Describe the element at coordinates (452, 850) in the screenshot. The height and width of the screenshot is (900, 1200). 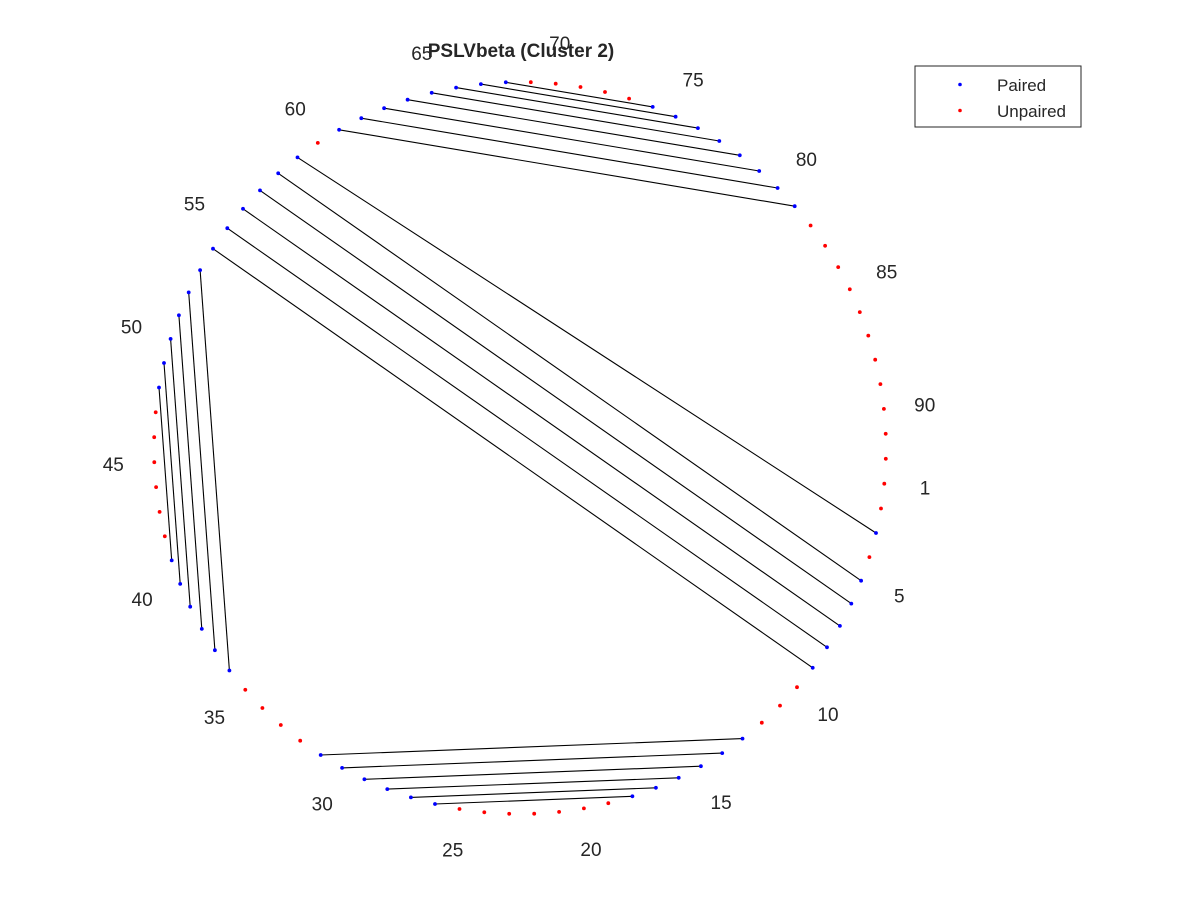
I see `position-label: 25` at that location.